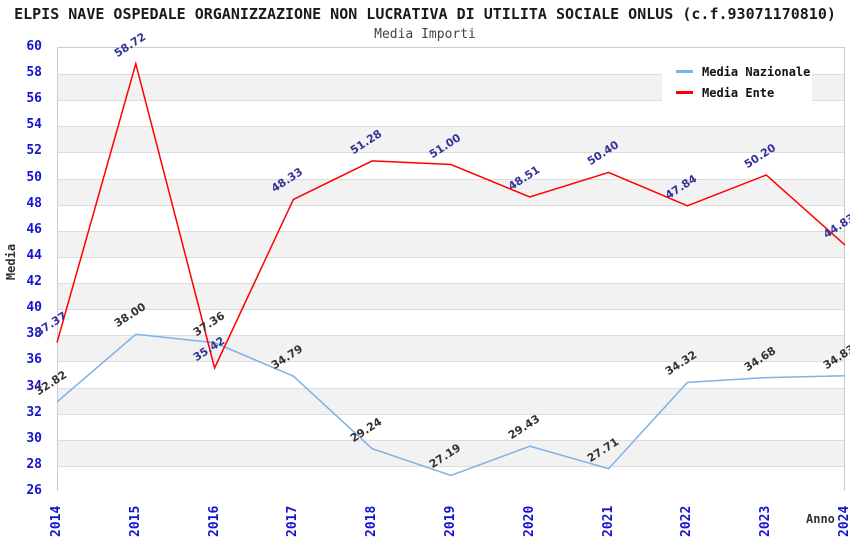 Image resolution: width=850 pixels, height=550 pixels. Describe the element at coordinates (608, 521) in the screenshot. I see `x-tick-label: 2021` at that location.